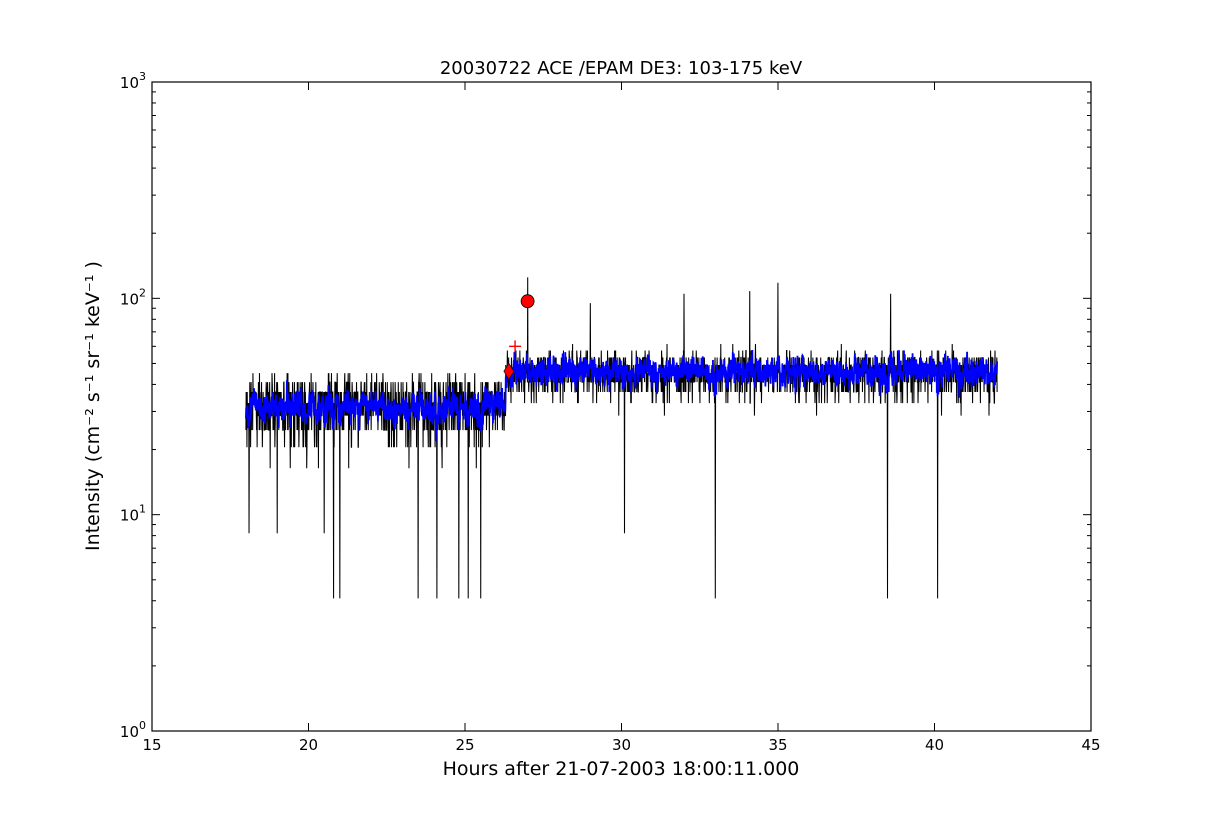 Image resolution: width=1212 pixels, height=816 pixels. What do you see at coordinates (519, 337) in the screenshot?
I see `event-markers` at bounding box center [519, 337].